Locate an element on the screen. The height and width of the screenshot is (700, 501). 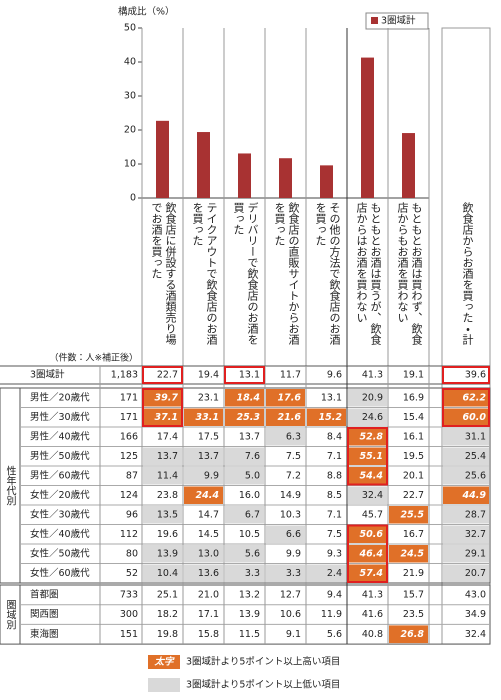
cell-value: 16.9 is located at coordinates (413, 397).